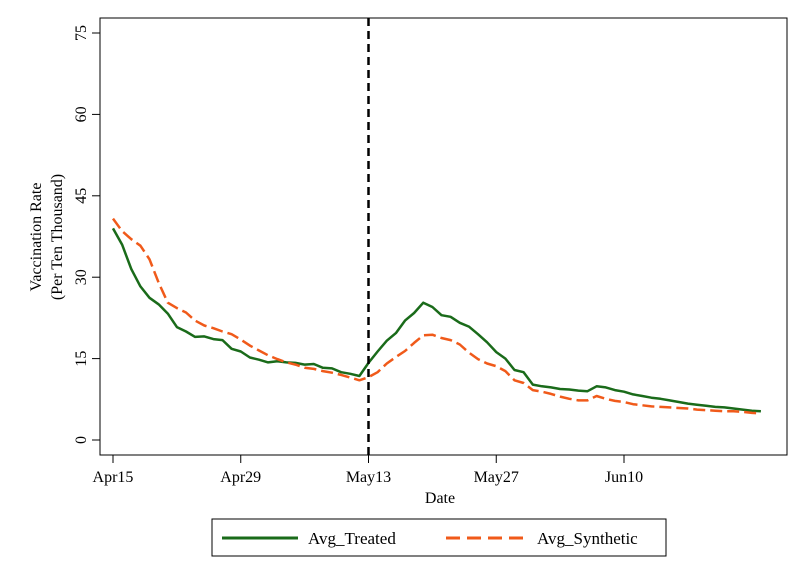  Describe the element at coordinates (440, 498) in the screenshot. I see `x-axis-title: Date` at that location.